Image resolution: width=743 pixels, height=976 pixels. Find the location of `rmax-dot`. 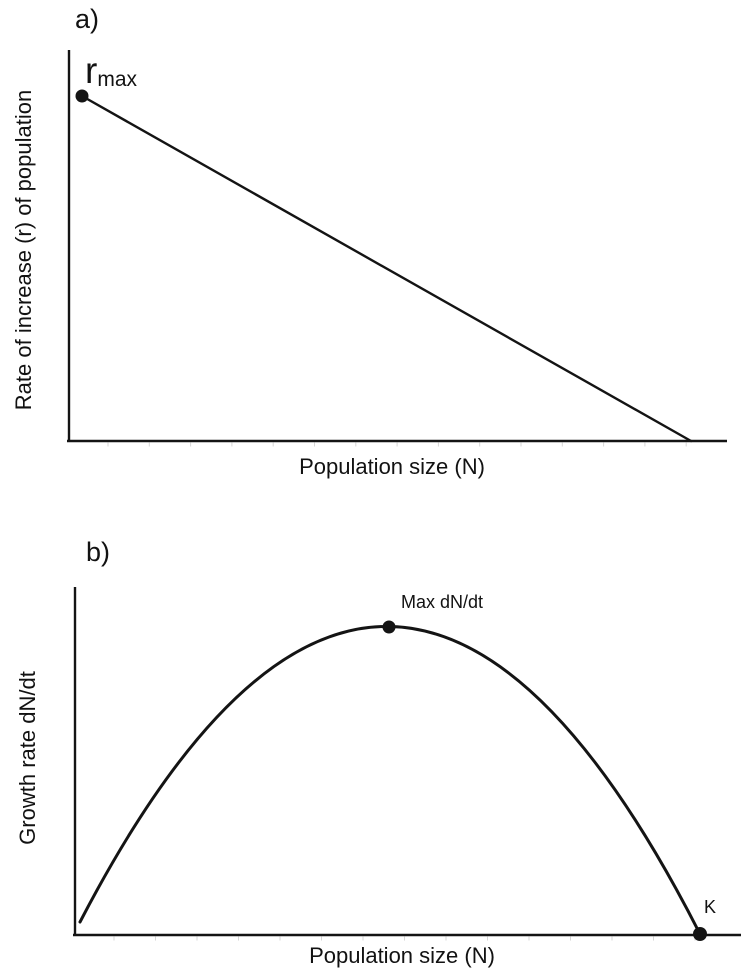

rmax-dot is located at coordinates (82, 96).